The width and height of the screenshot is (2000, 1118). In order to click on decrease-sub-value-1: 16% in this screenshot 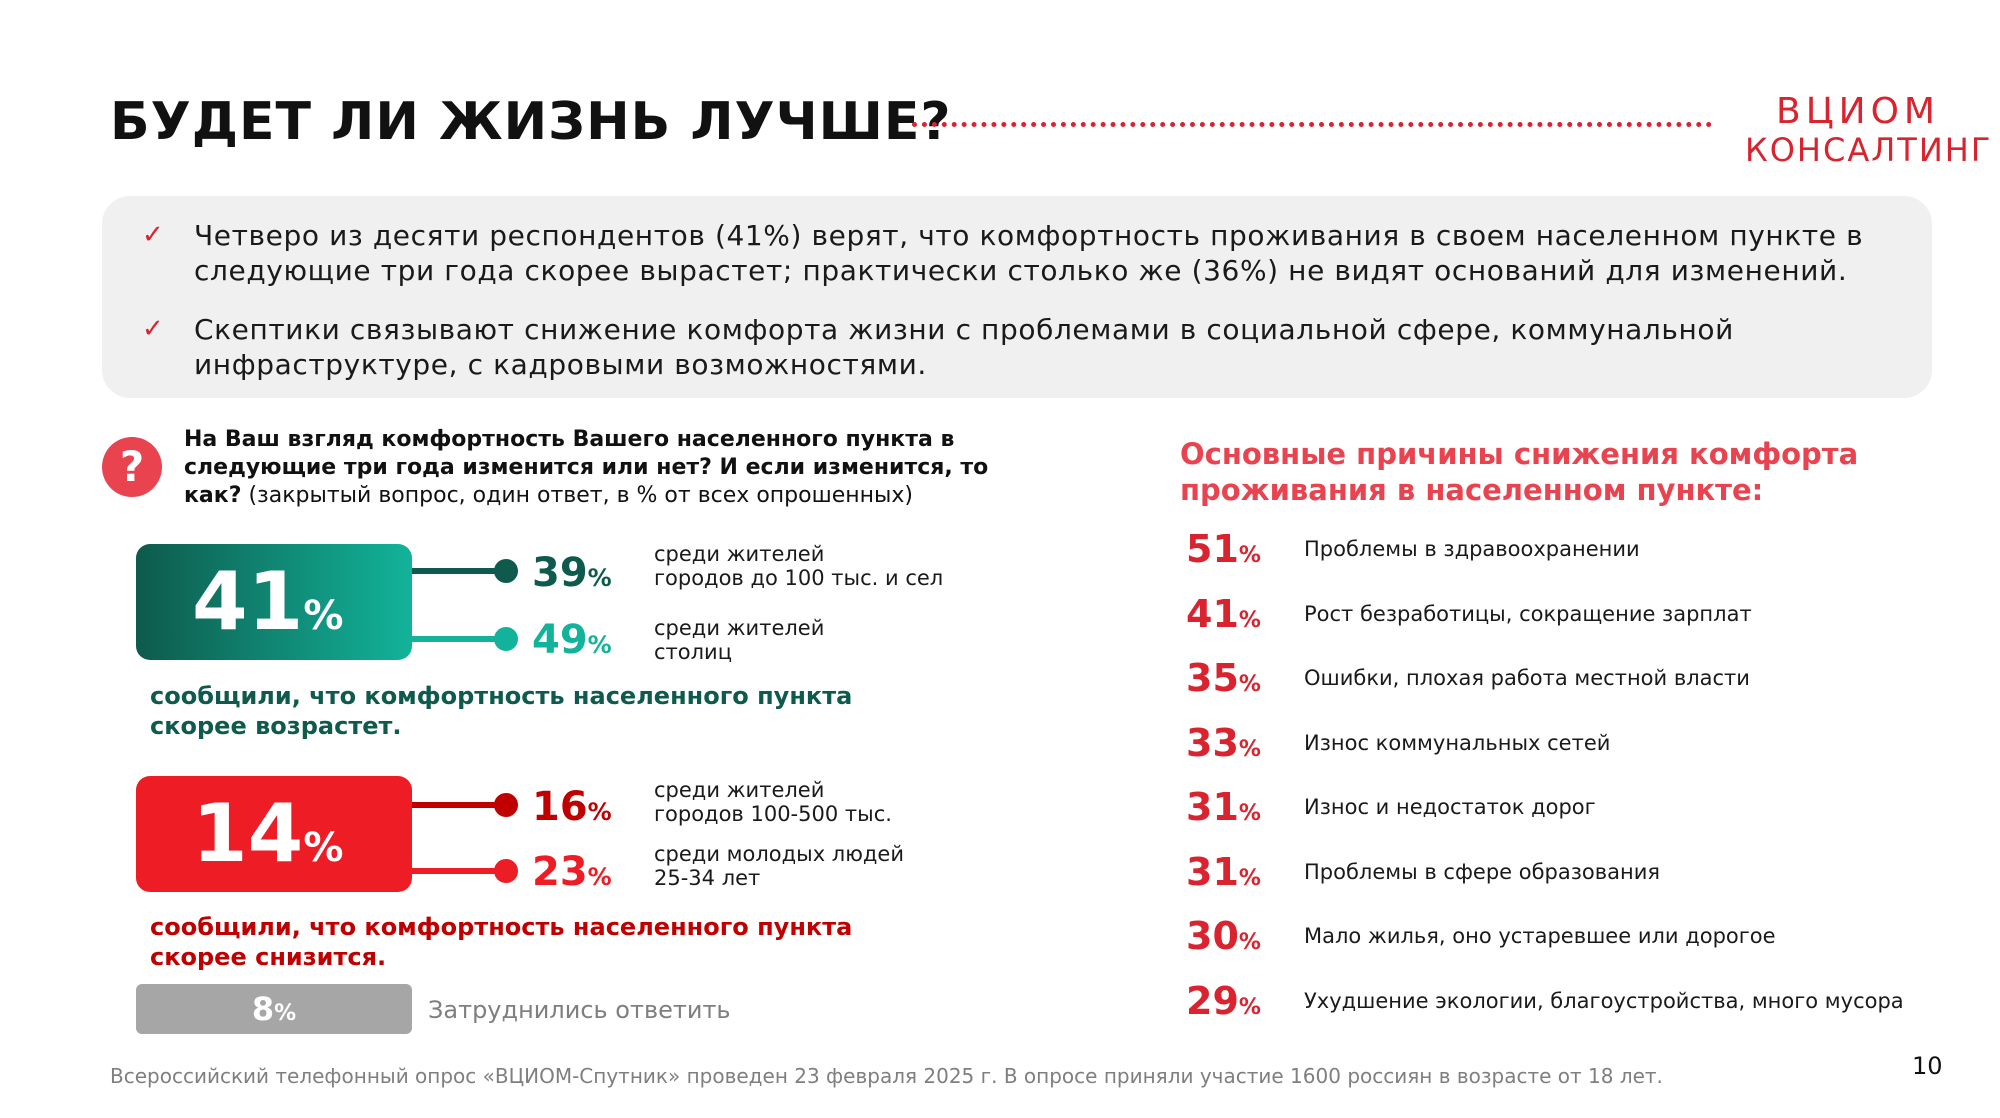, I will do `click(572, 807)`.